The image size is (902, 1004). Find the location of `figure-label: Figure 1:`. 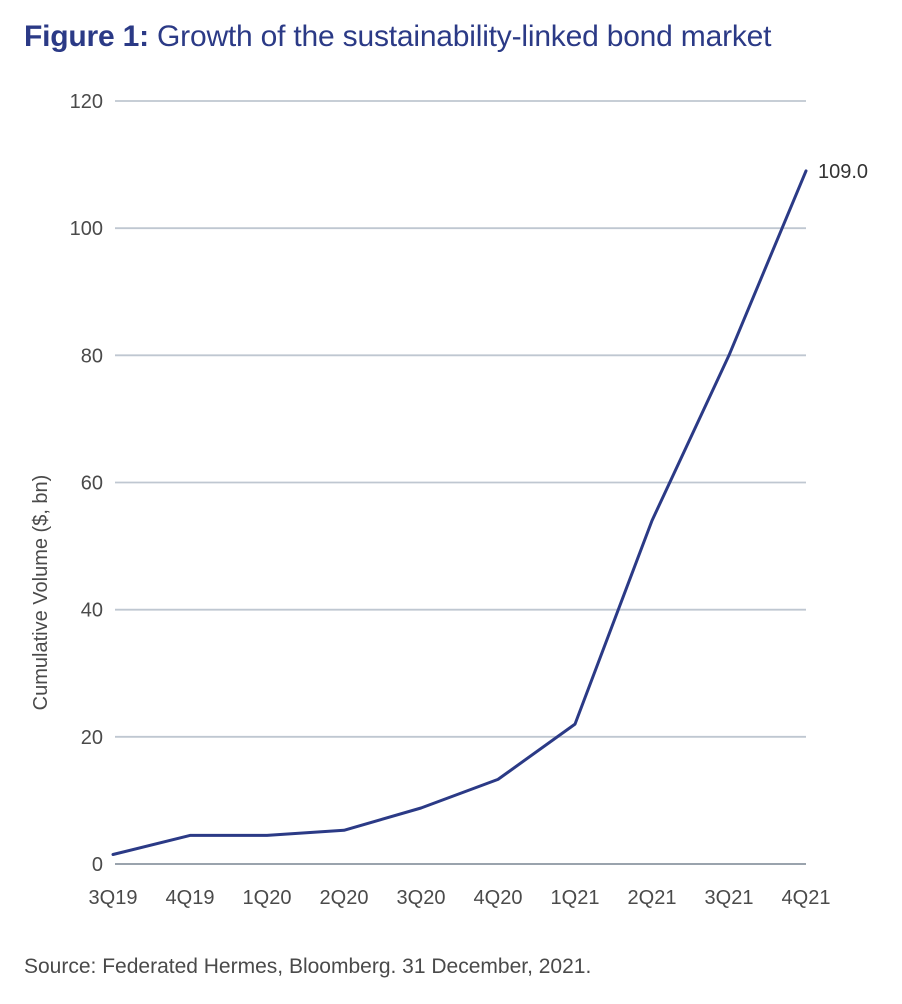

figure-label: Figure 1: is located at coordinates (86, 36).